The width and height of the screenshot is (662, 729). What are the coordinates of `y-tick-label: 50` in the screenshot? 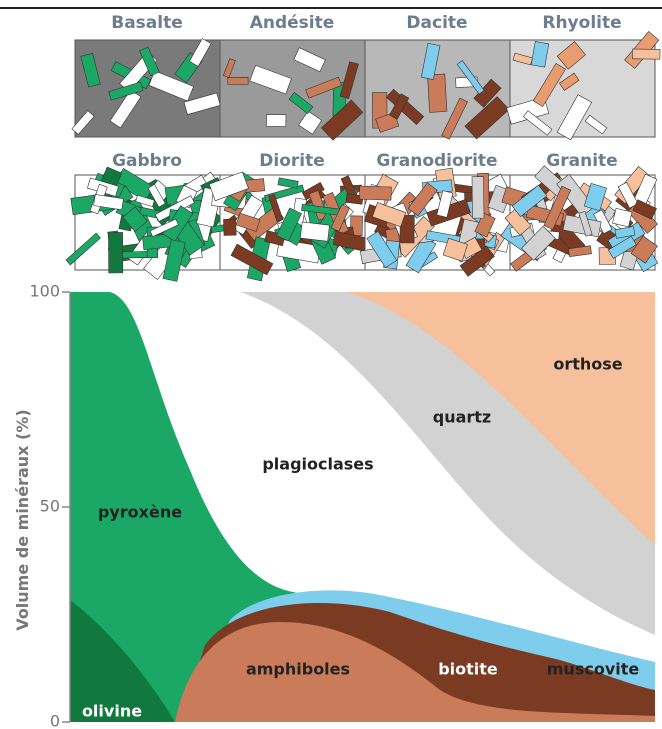 It's located at (50, 506).